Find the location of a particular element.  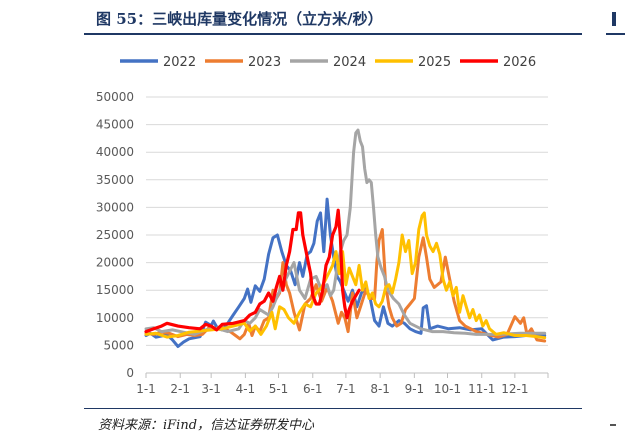

source-rule is located at coordinates (333, 408).